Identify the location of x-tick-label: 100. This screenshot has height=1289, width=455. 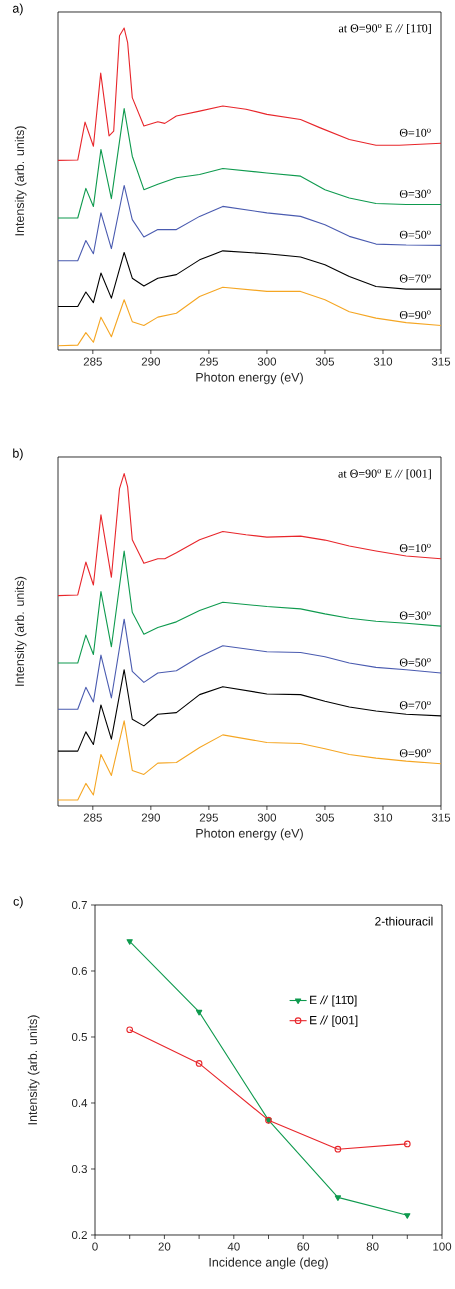
(442, 1246).